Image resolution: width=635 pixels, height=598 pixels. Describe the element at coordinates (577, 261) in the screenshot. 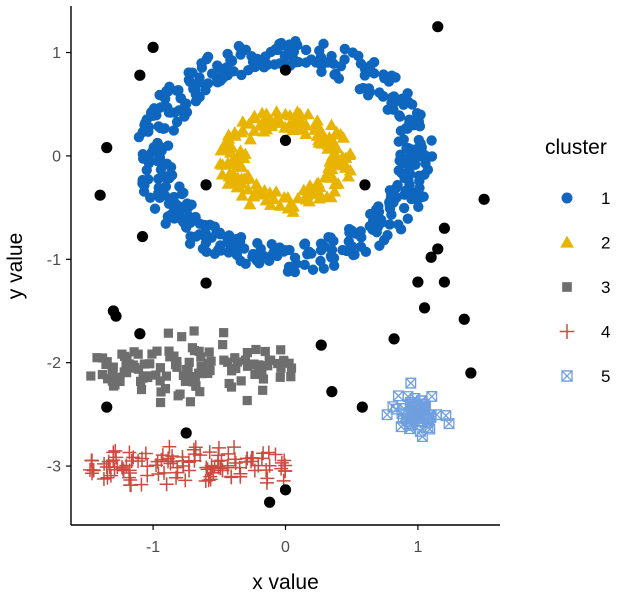

I see `legend: cluster 1 2 3 4 5` at that location.